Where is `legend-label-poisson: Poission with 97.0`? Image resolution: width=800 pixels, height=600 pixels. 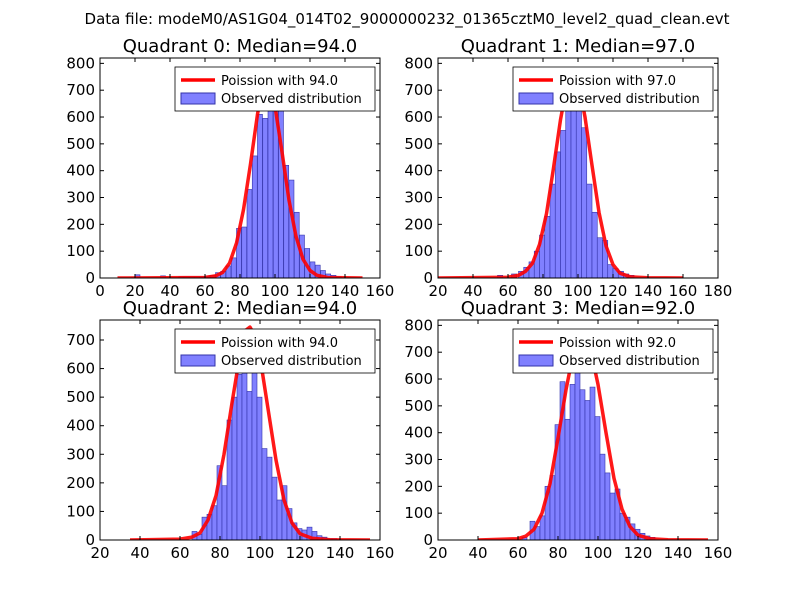
legend-label-poisson: Poission with 97.0 is located at coordinates (617, 81).